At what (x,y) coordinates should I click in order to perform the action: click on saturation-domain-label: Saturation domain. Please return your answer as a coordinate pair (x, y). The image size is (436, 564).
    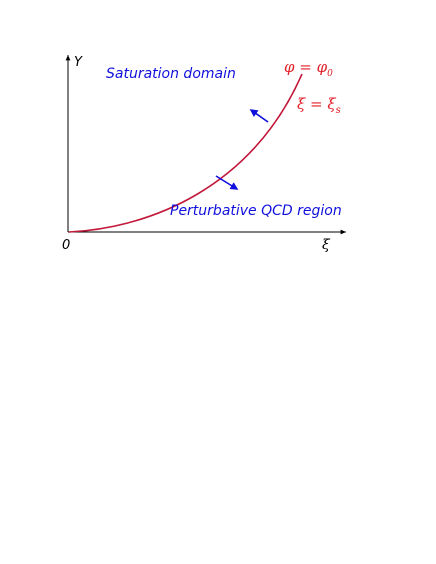
    Looking at the image, I should click on (171, 74).